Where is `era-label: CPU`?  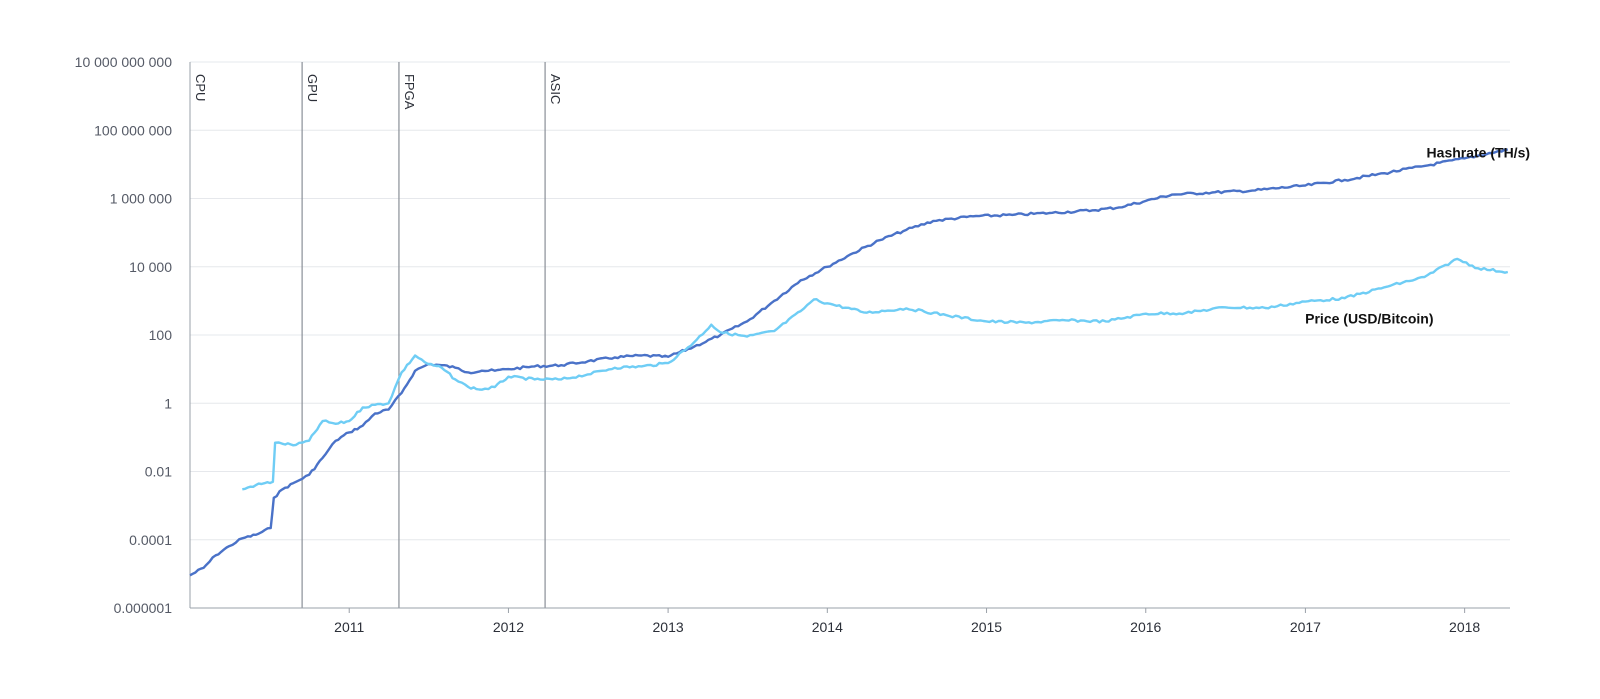 era-label: CPU is located at coordinates (200, 87).